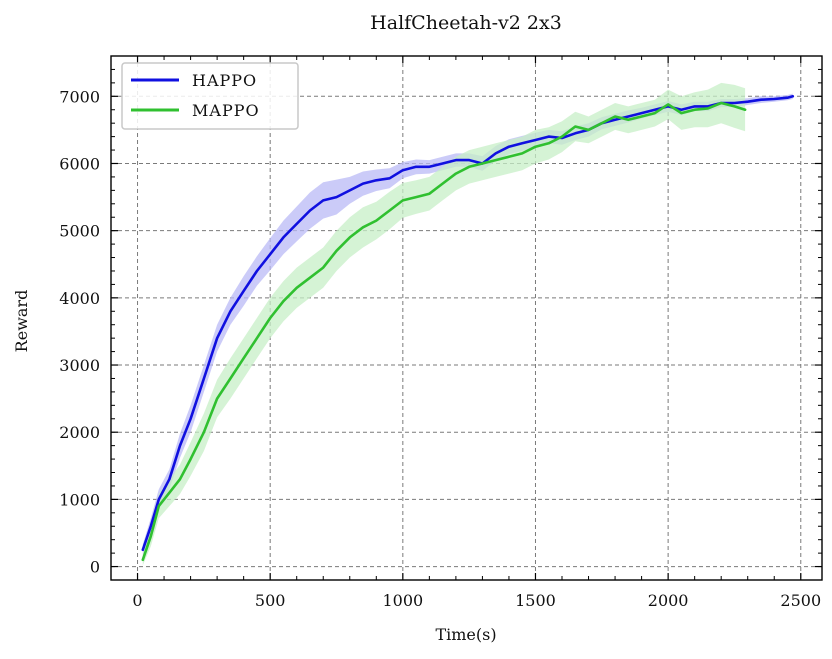 Image resolution: width=832 pixels, height=659 pixels. Describe the element at coordinates (226, 110) in the screenshot. I see `legend-label-mappo: MAPPO` at that location.